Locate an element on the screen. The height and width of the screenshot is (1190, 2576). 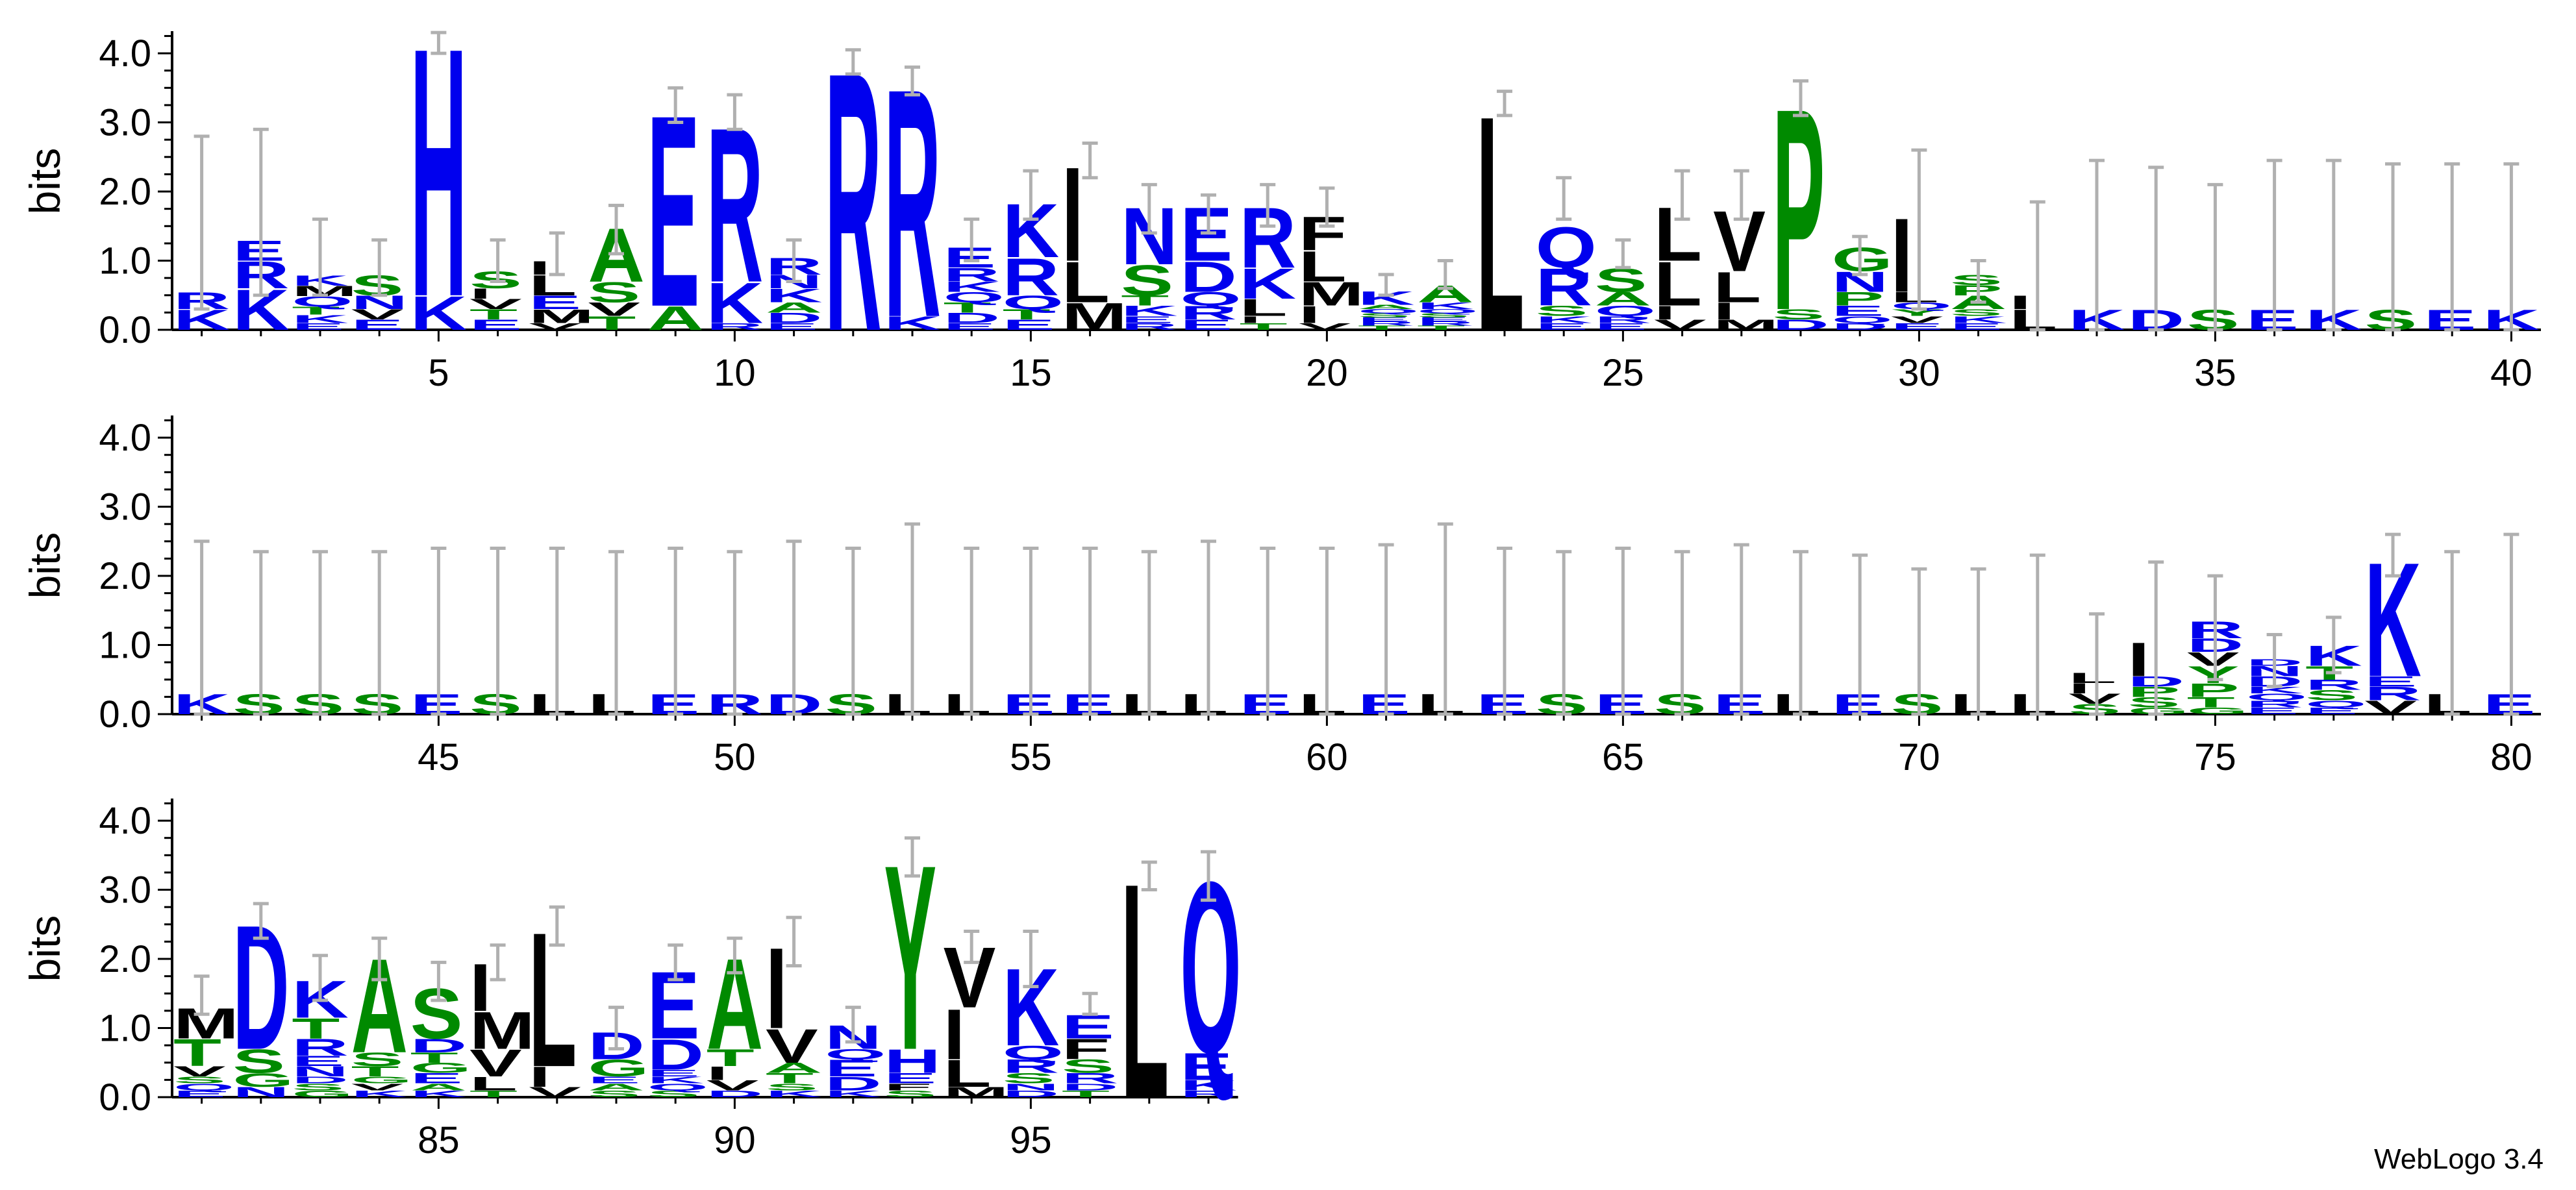
x-tick-label: 5 is located at coordinates (438, 373).